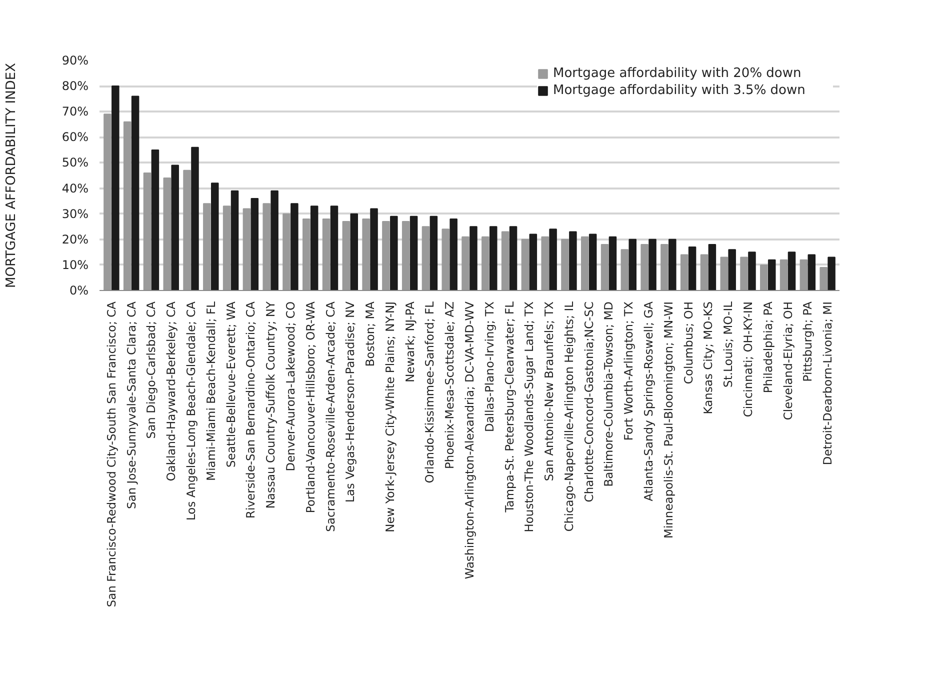 This screenshot has height=690, width=929. Describe the element at coordinates (131, 405) in the screenshot. I see `x-tick-label: San Jose-Sunnyvale-Santa Clara; CA` at that location.